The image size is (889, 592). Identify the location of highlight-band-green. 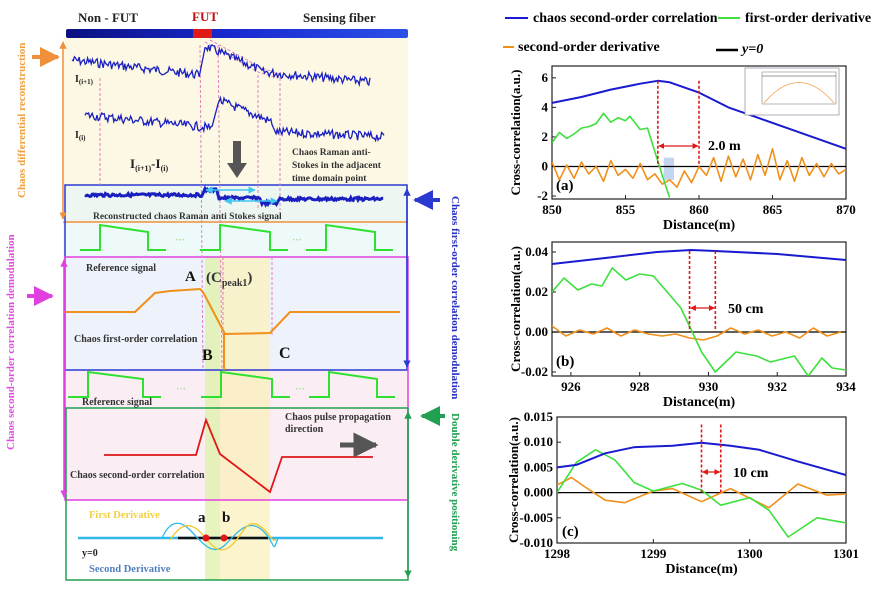
(212, 418).